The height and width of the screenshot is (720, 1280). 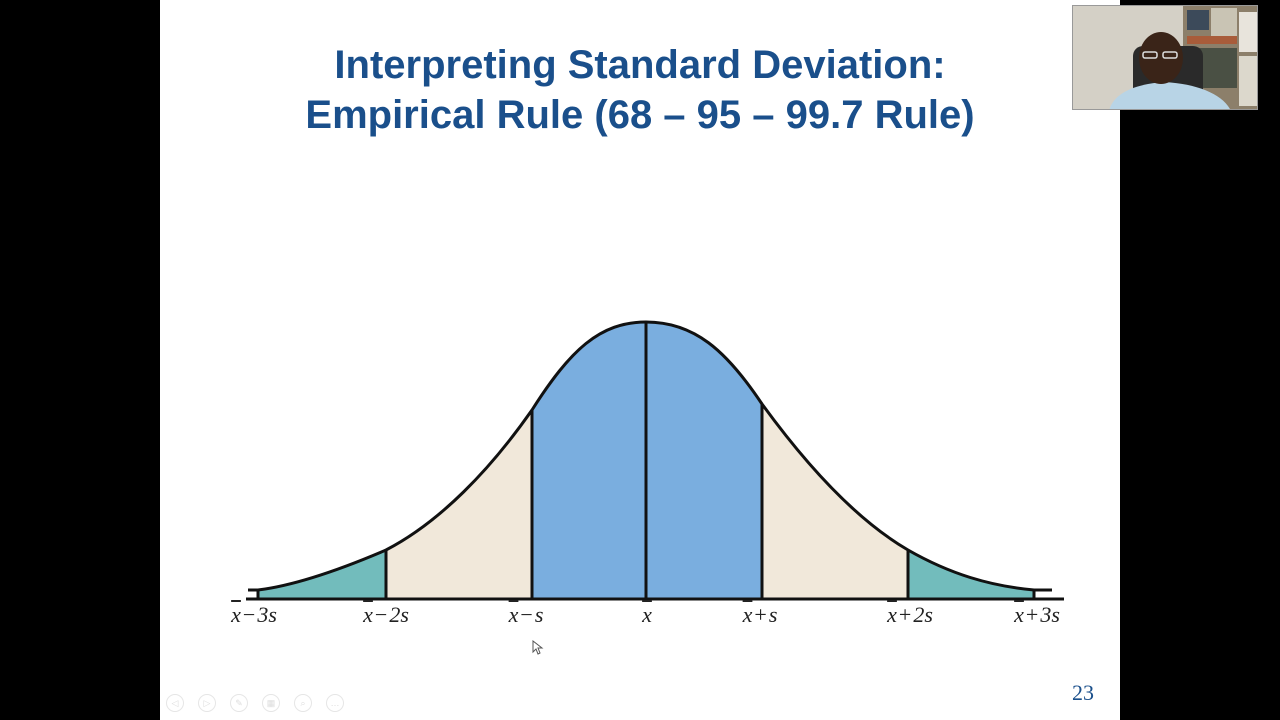 I want to click on grid-icon: ▦, so click(x=271, y=702).